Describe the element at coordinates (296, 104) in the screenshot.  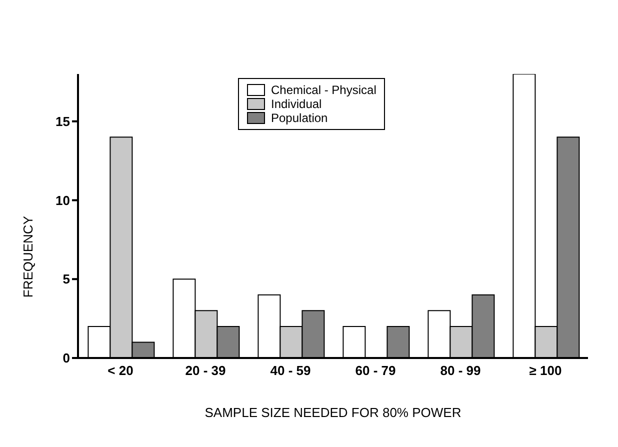
I see `legend-label: Individual` at that location.